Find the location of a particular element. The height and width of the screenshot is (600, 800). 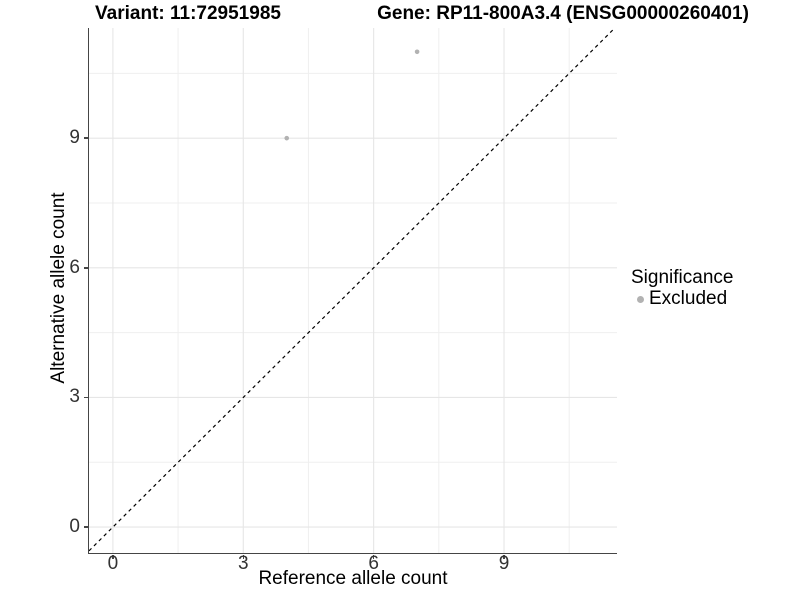

x-tick-label: 9 is located at coordinates (504, 563).